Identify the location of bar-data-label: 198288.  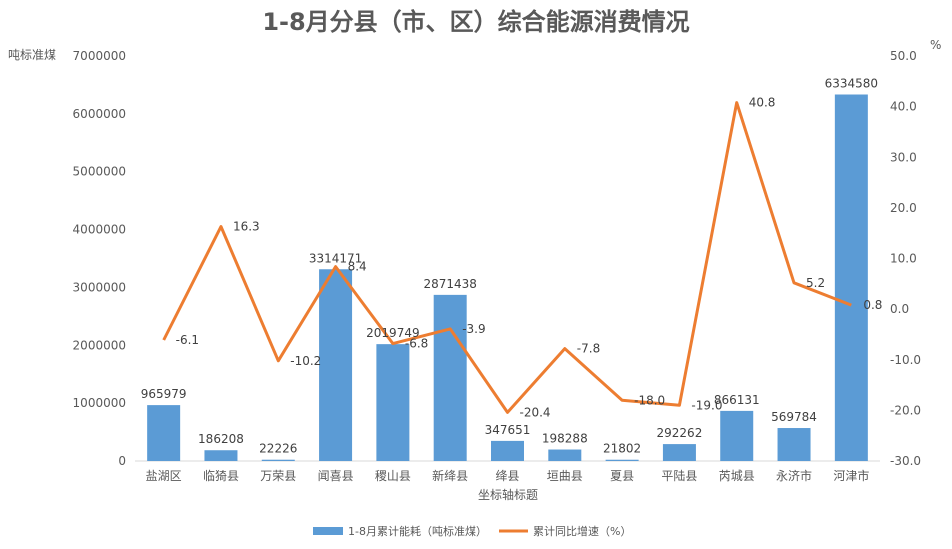
(565, 439).